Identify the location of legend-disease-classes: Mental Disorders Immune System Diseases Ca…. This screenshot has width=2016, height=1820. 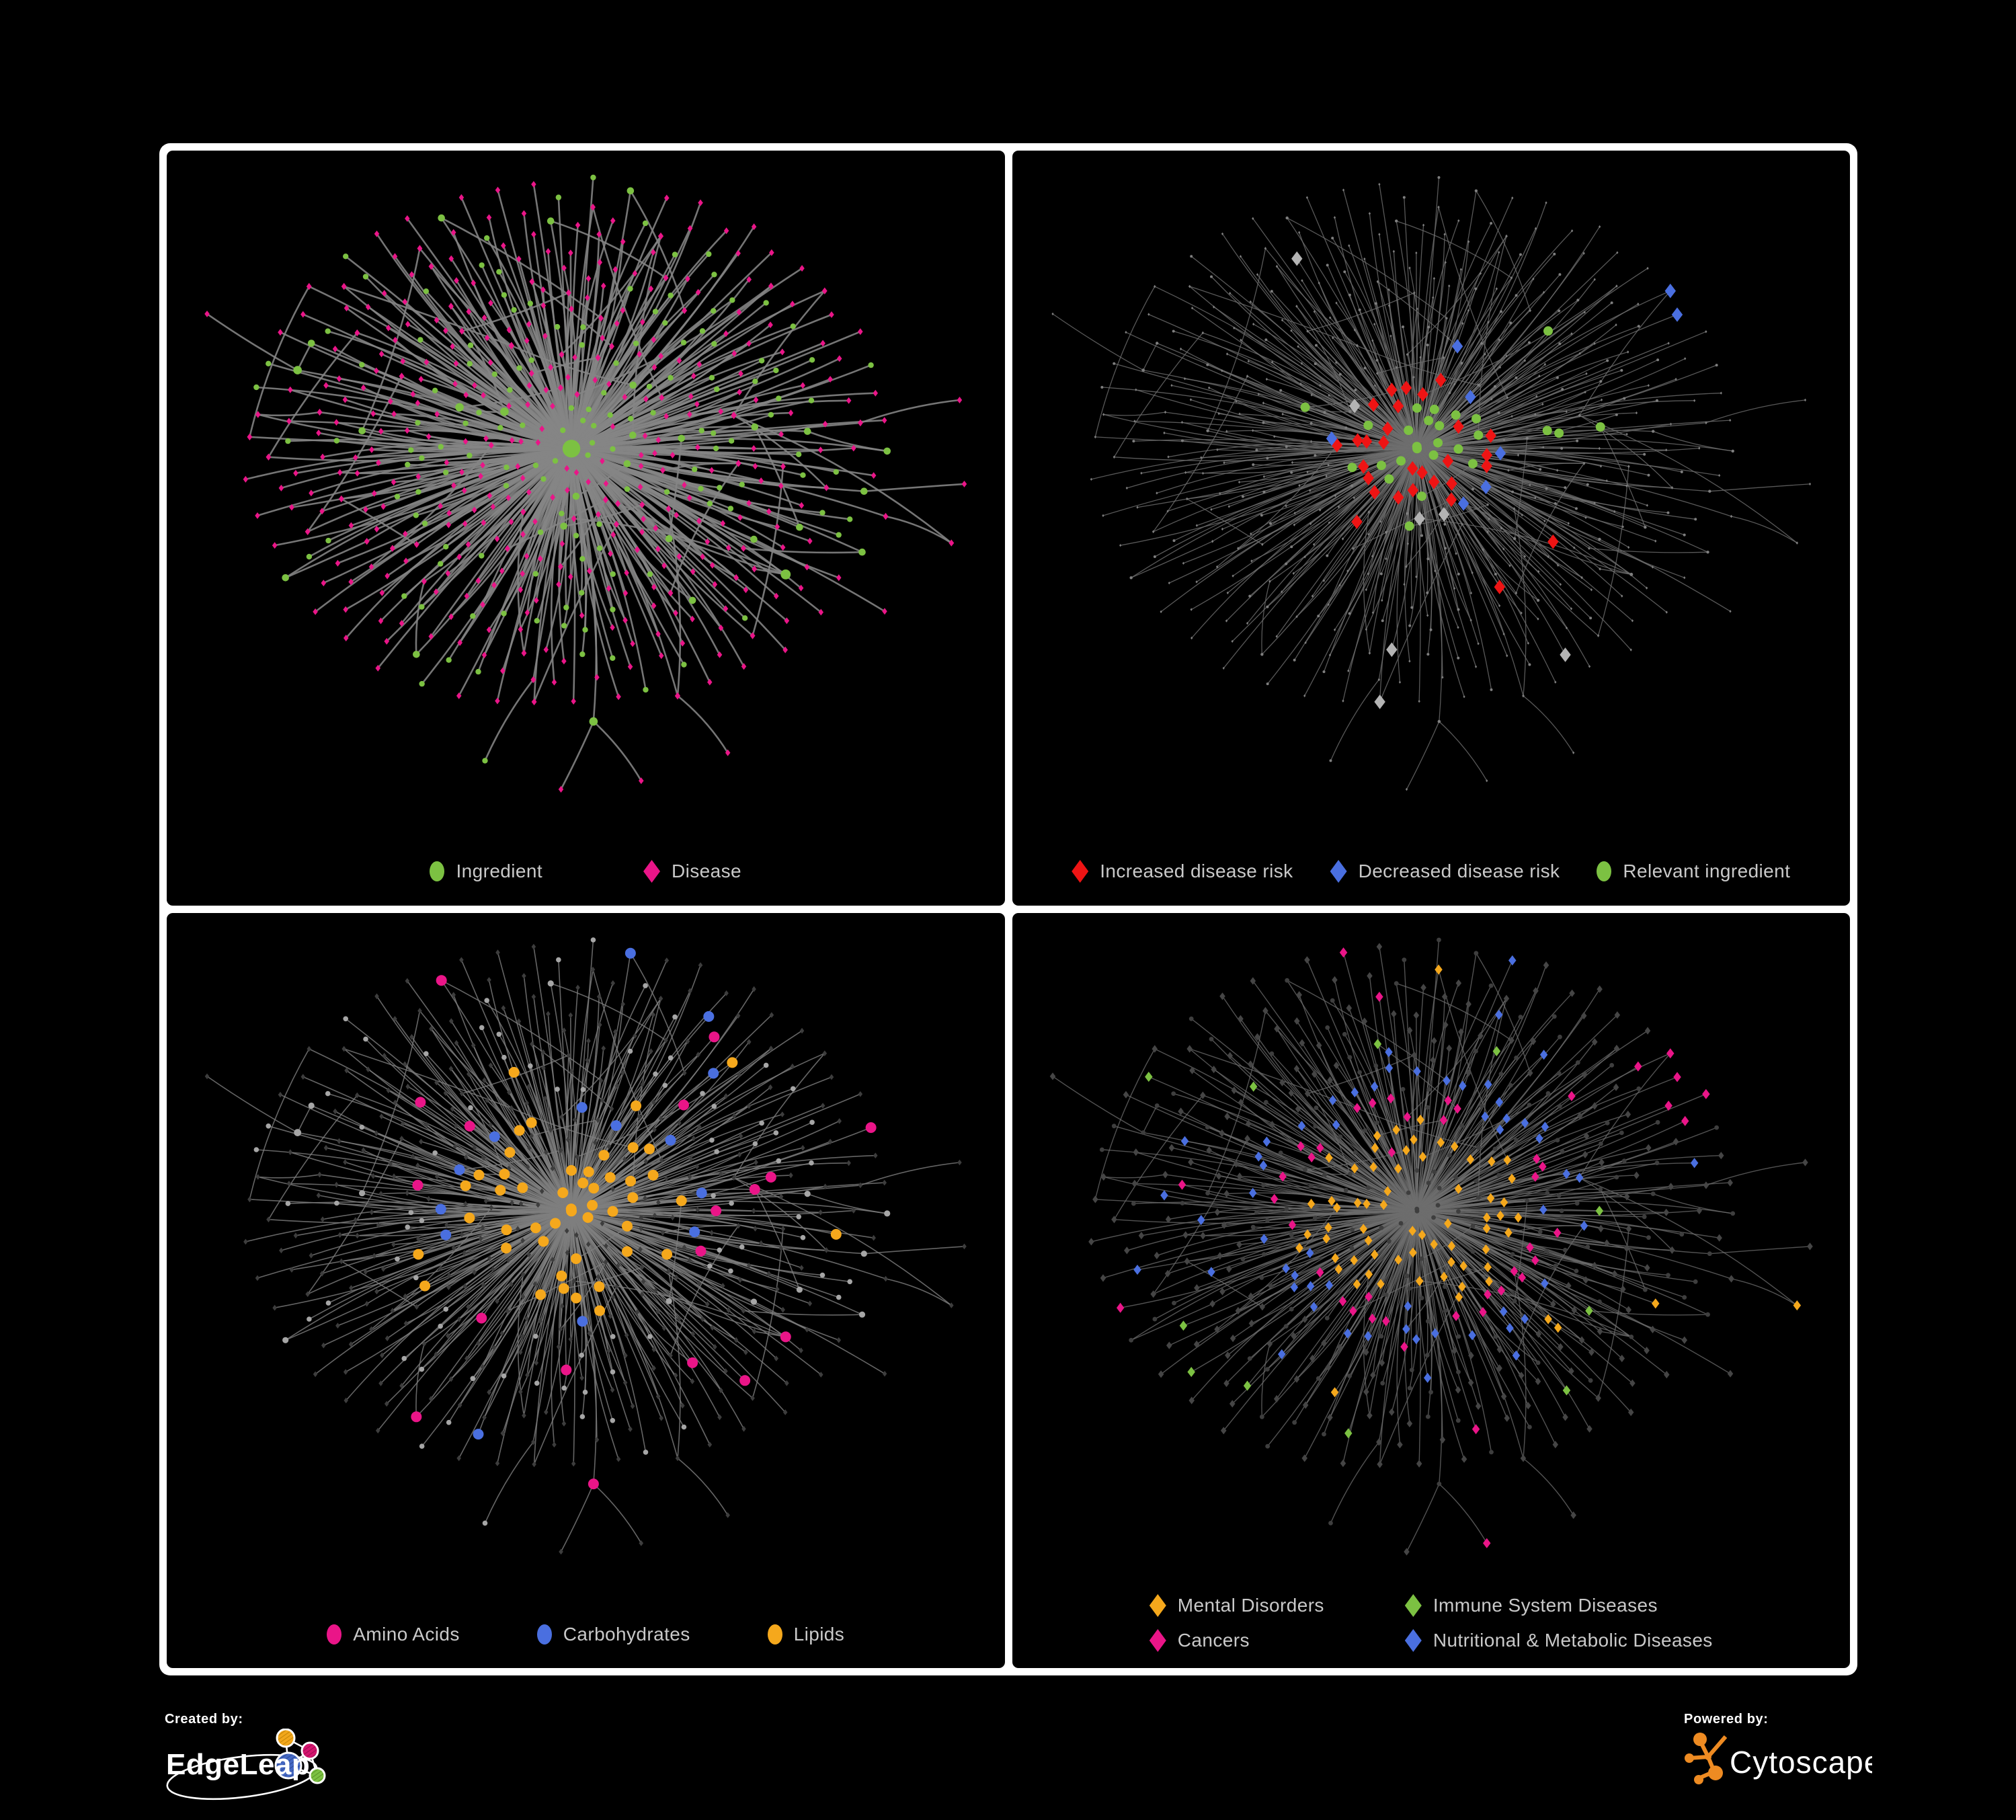
(1431, 1623).